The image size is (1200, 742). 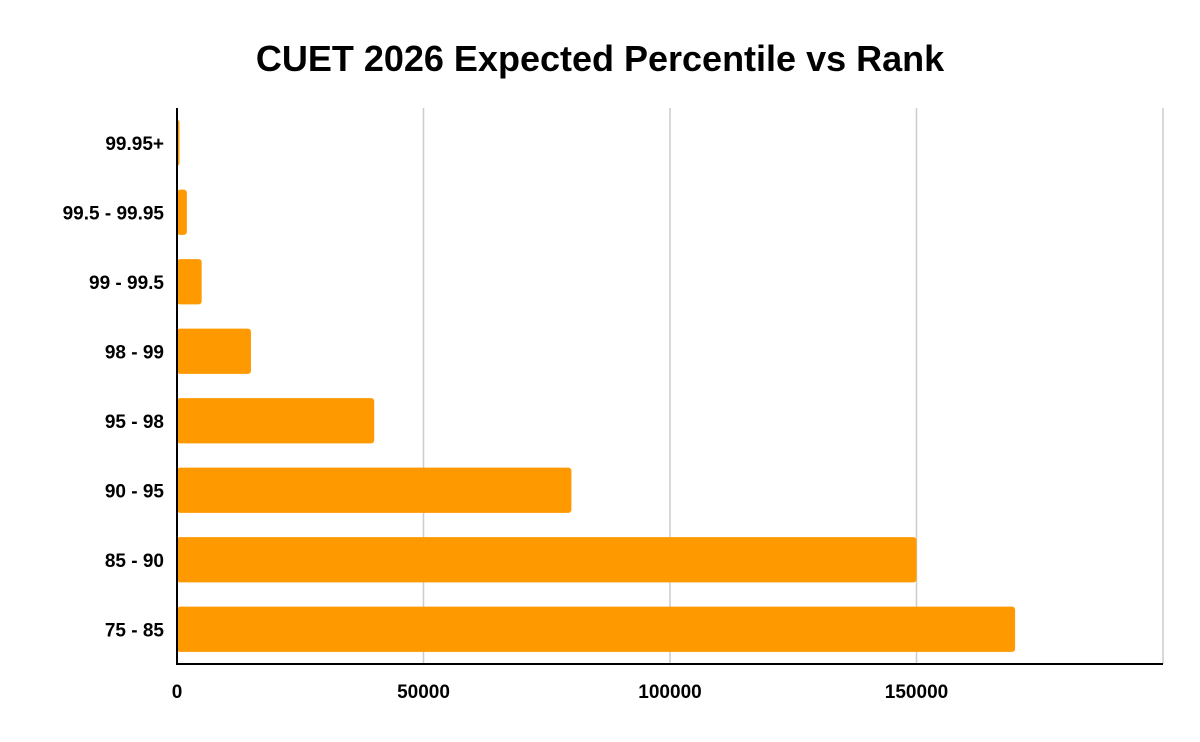 I want to click on y-tick-label-0: 99.95+, so click(x=134, y=144).